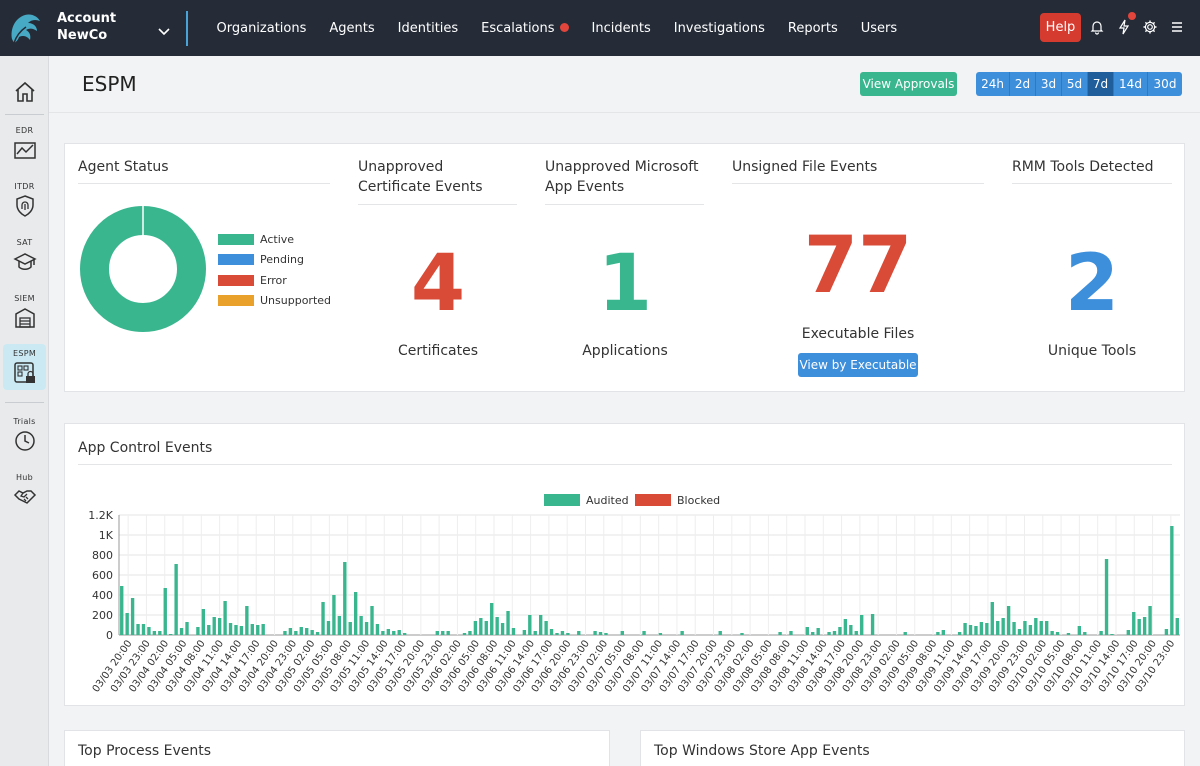 The height and width of the screenshot is (766, 1200). Describe the element at coordinates (1131, 84) in the screenshot. I see `range-14d-button: 14d` at that location.